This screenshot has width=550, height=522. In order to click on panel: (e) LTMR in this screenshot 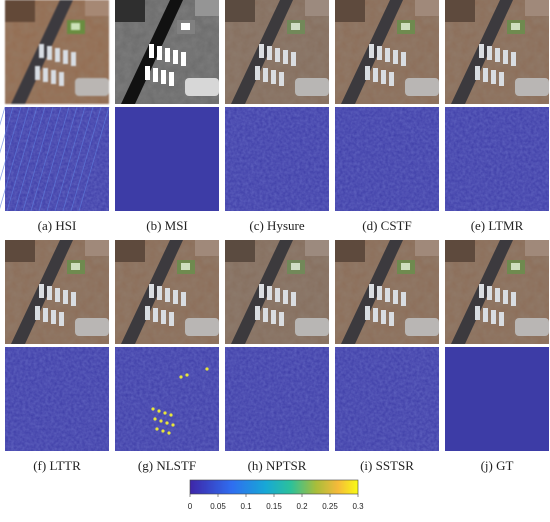, I will do `click(497, 116)`.